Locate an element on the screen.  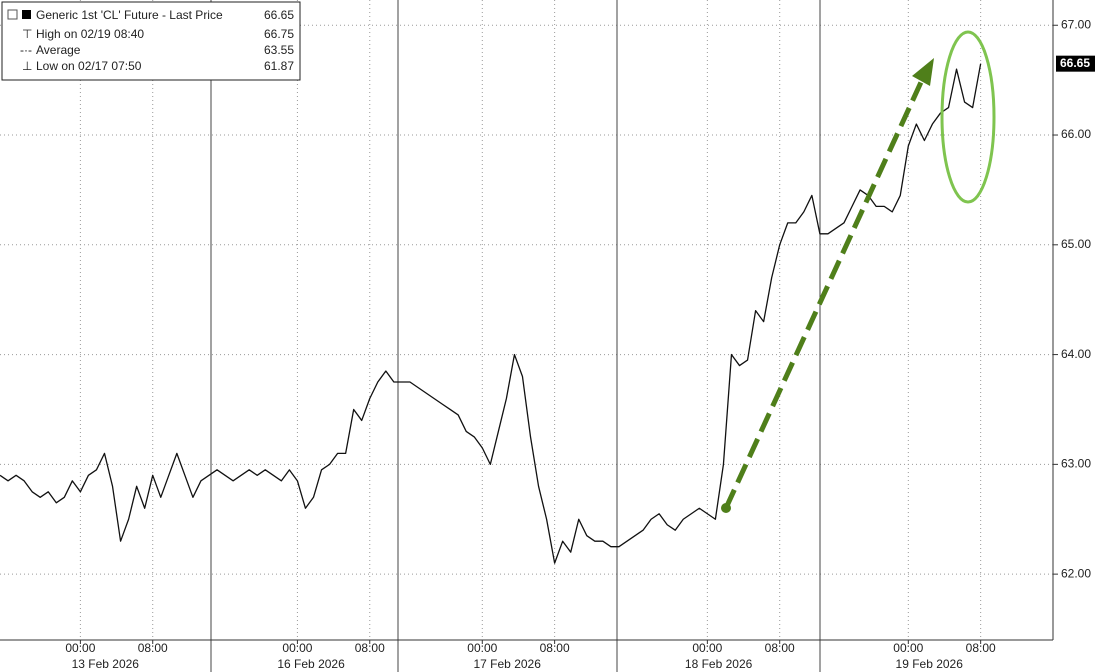
legend-icon is located at coordinates (12, 14).